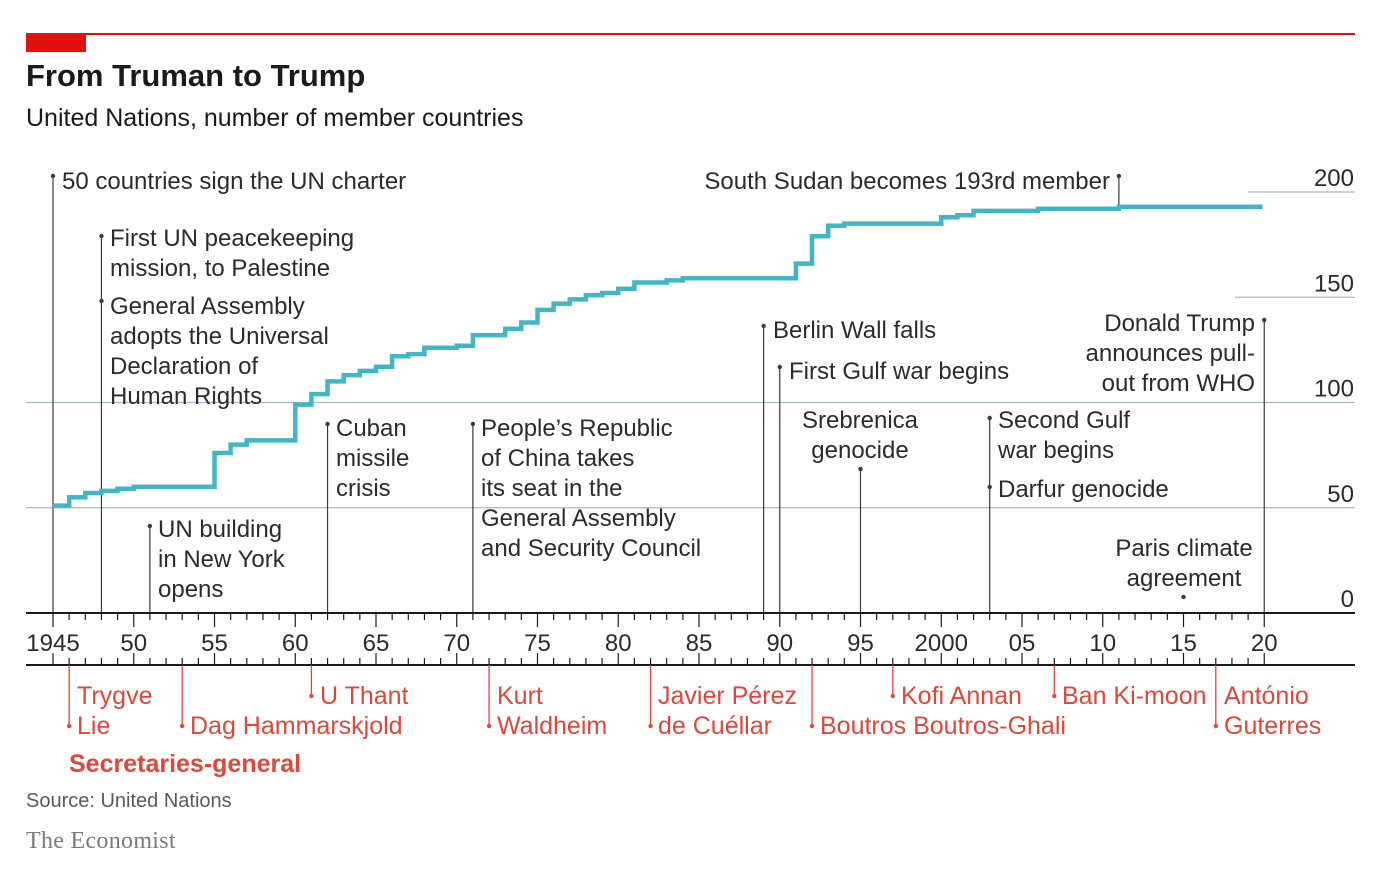  What do you see at coordinates (1184, 578) in the screenshot?
I see `annotation-label: agreement` at bounding box center [1184, 578].